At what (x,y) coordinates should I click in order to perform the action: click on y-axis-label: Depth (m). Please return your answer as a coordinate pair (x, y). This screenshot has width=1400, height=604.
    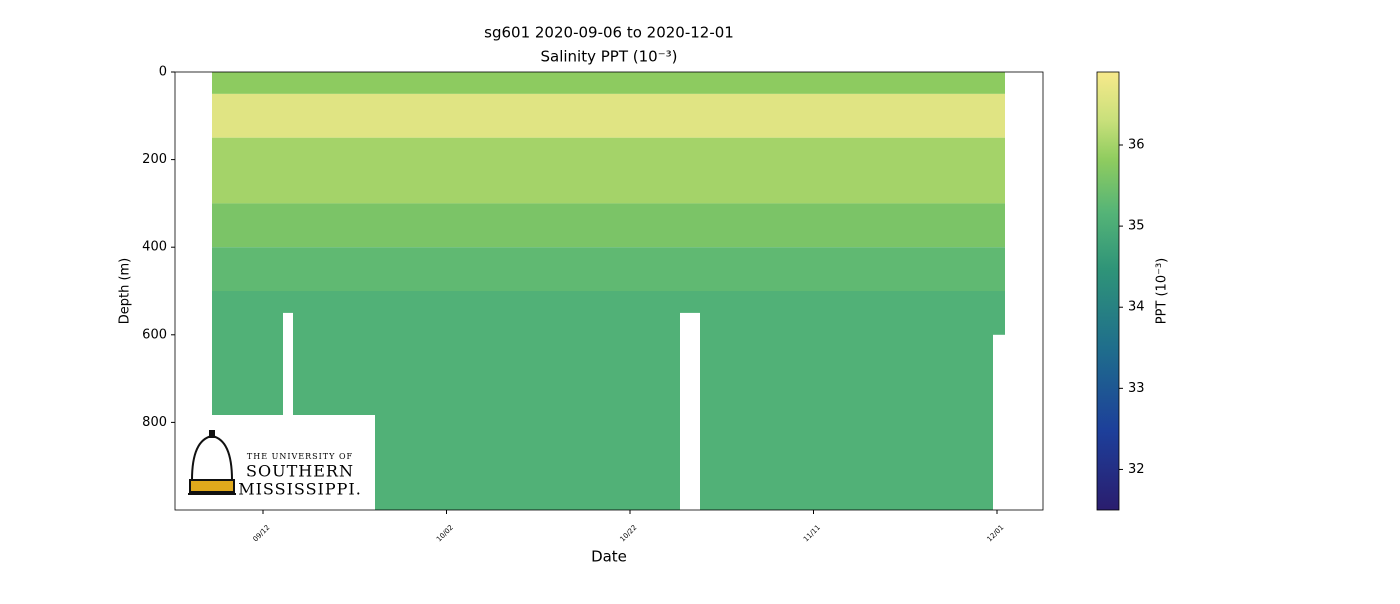
    Looking at the image, I should click on (125, 291).